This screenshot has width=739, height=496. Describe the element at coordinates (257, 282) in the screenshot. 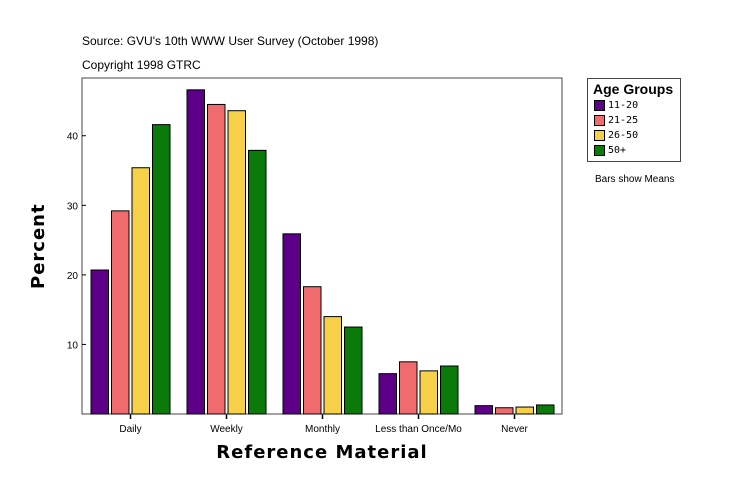

I see `bar-50+-weekly` at that location.